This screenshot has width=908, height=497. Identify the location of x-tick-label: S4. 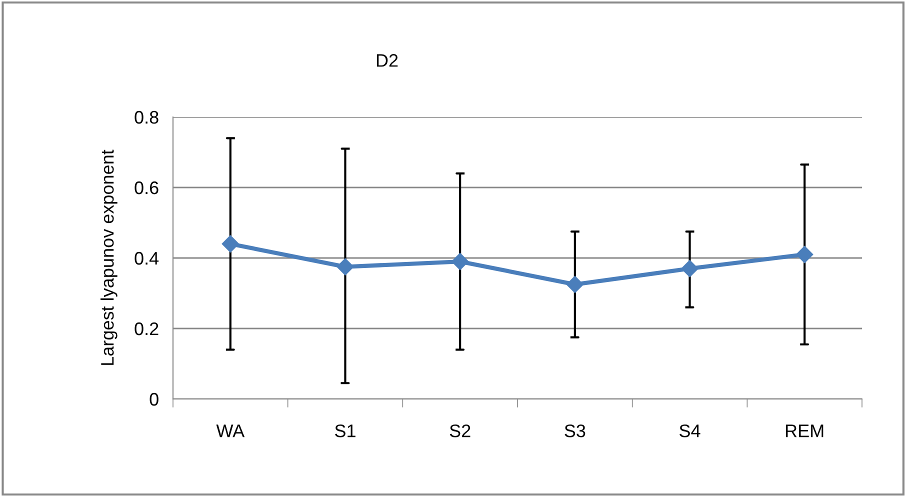
(690, 431).